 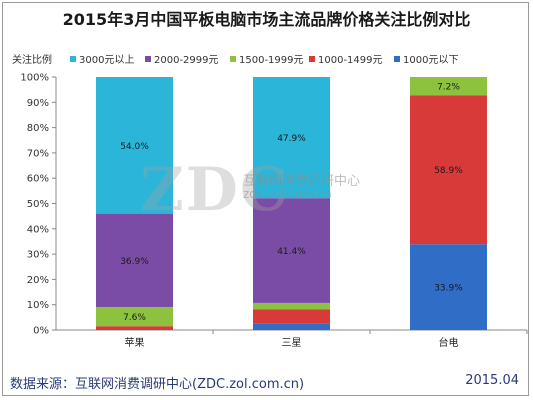 I want to click on y-tick-label: 50%, so click(x=38, y=204).